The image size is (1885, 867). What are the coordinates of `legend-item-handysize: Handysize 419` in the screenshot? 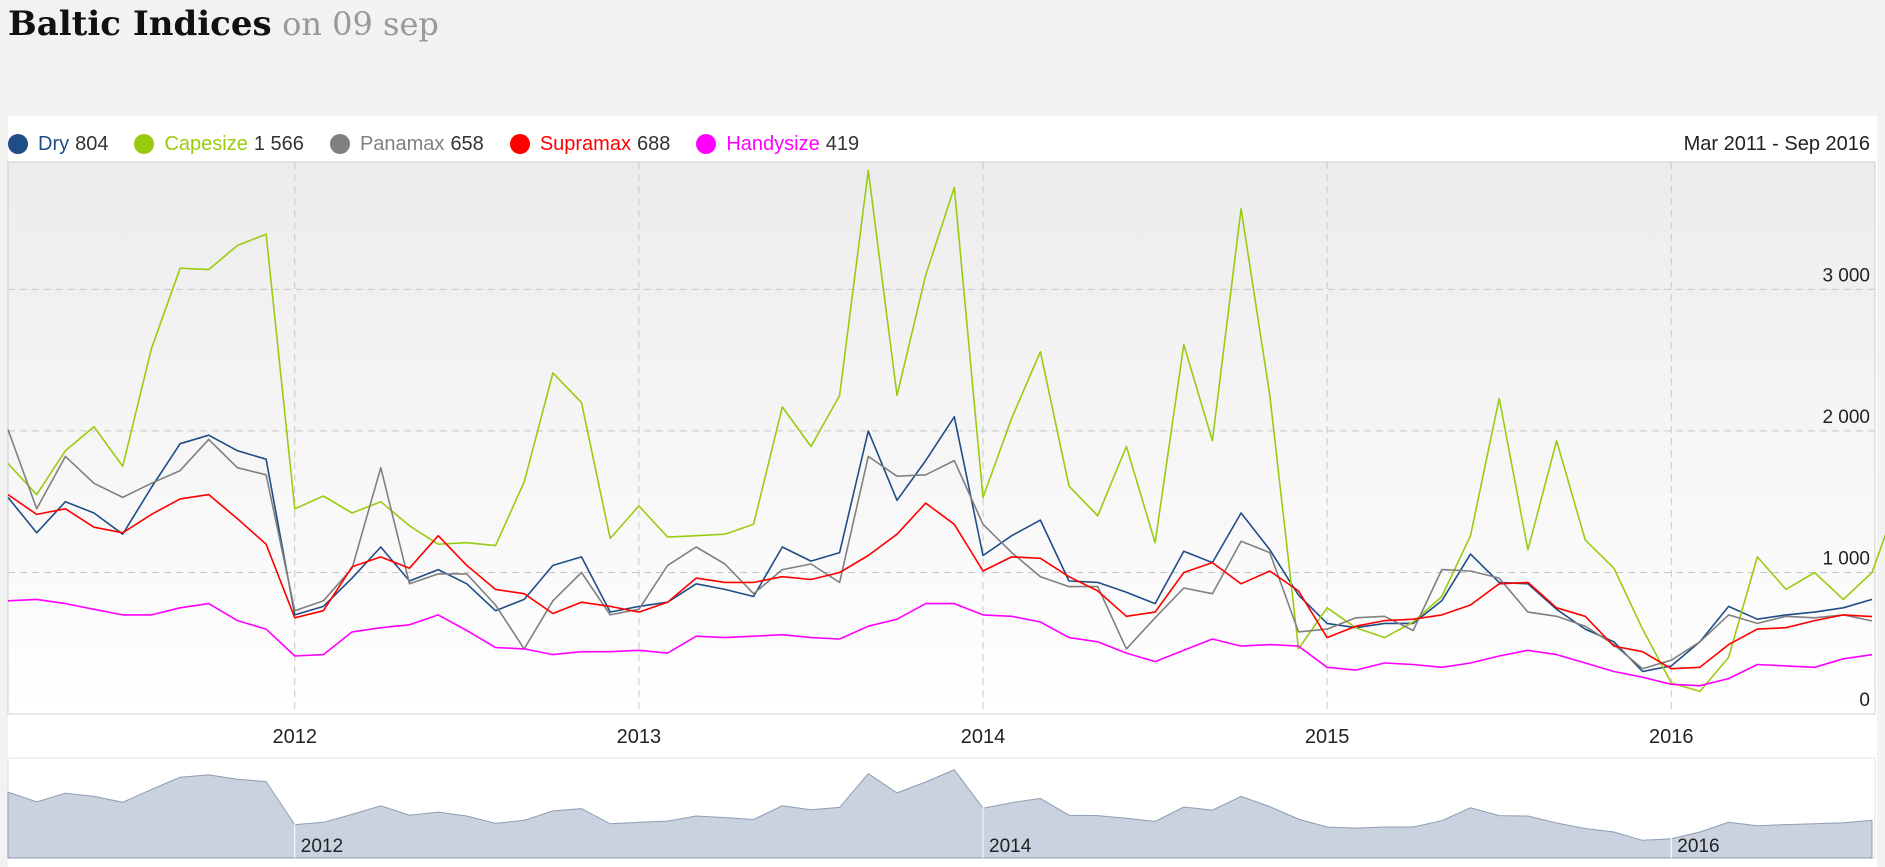 It's located at (777, 144).